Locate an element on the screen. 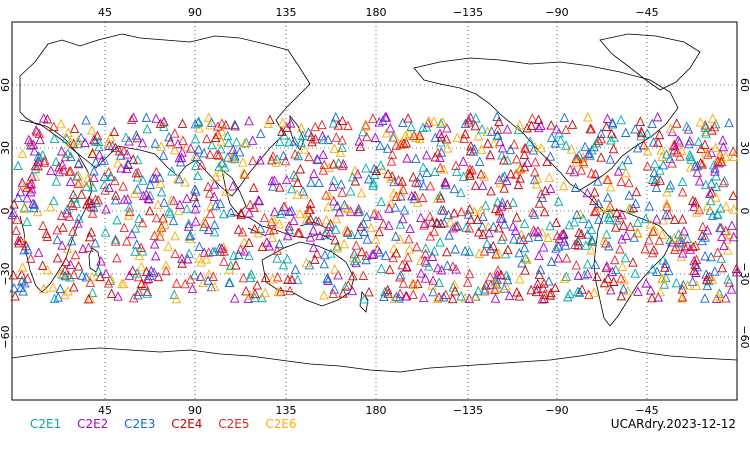 This screenshot has height=450, width=750. right-latitude-ticks: 60 30 0 −30 −60 is located at coordinates (744, 213).